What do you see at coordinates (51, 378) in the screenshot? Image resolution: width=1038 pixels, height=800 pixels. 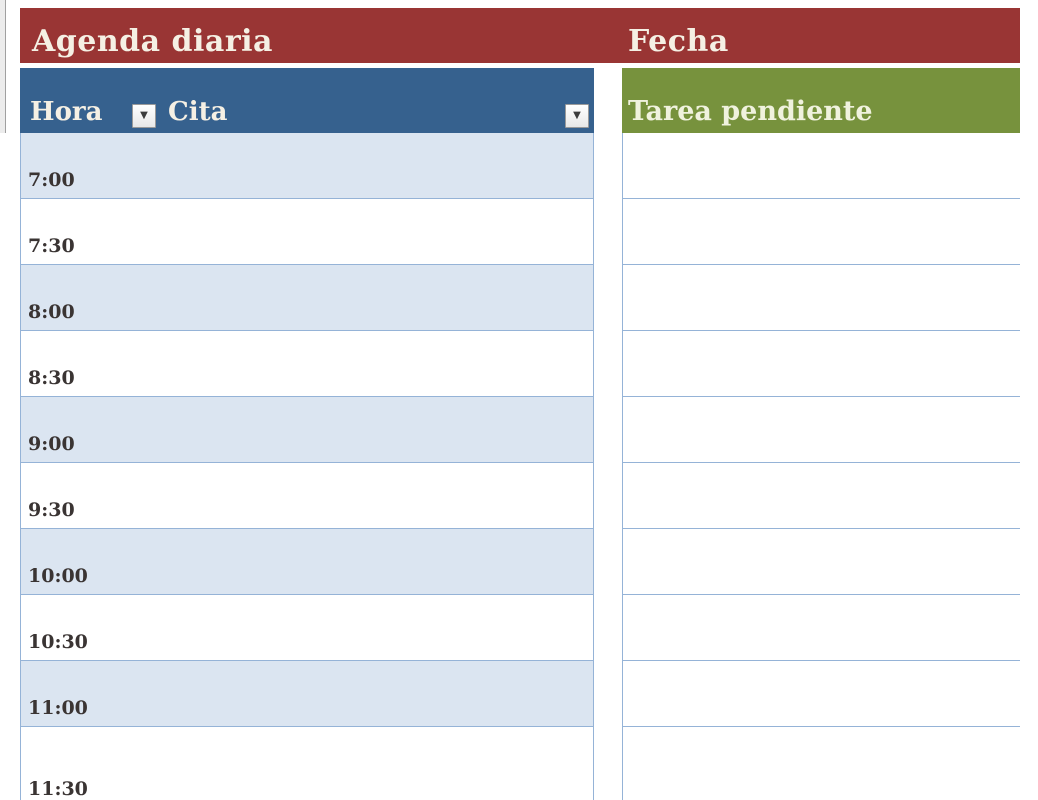 I see `time-label: 8:30` at bounding box center [51, 378].